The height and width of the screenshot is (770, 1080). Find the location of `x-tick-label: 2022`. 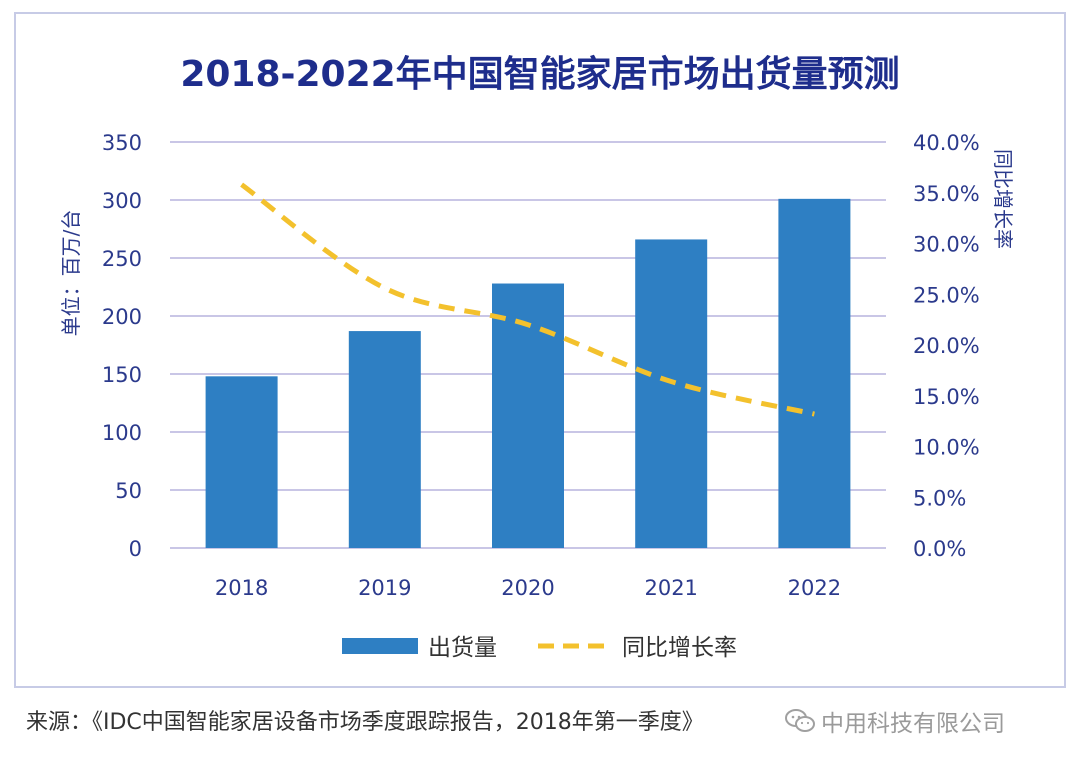

x-tick-label: 2022 is located at coordinates (814, 588).